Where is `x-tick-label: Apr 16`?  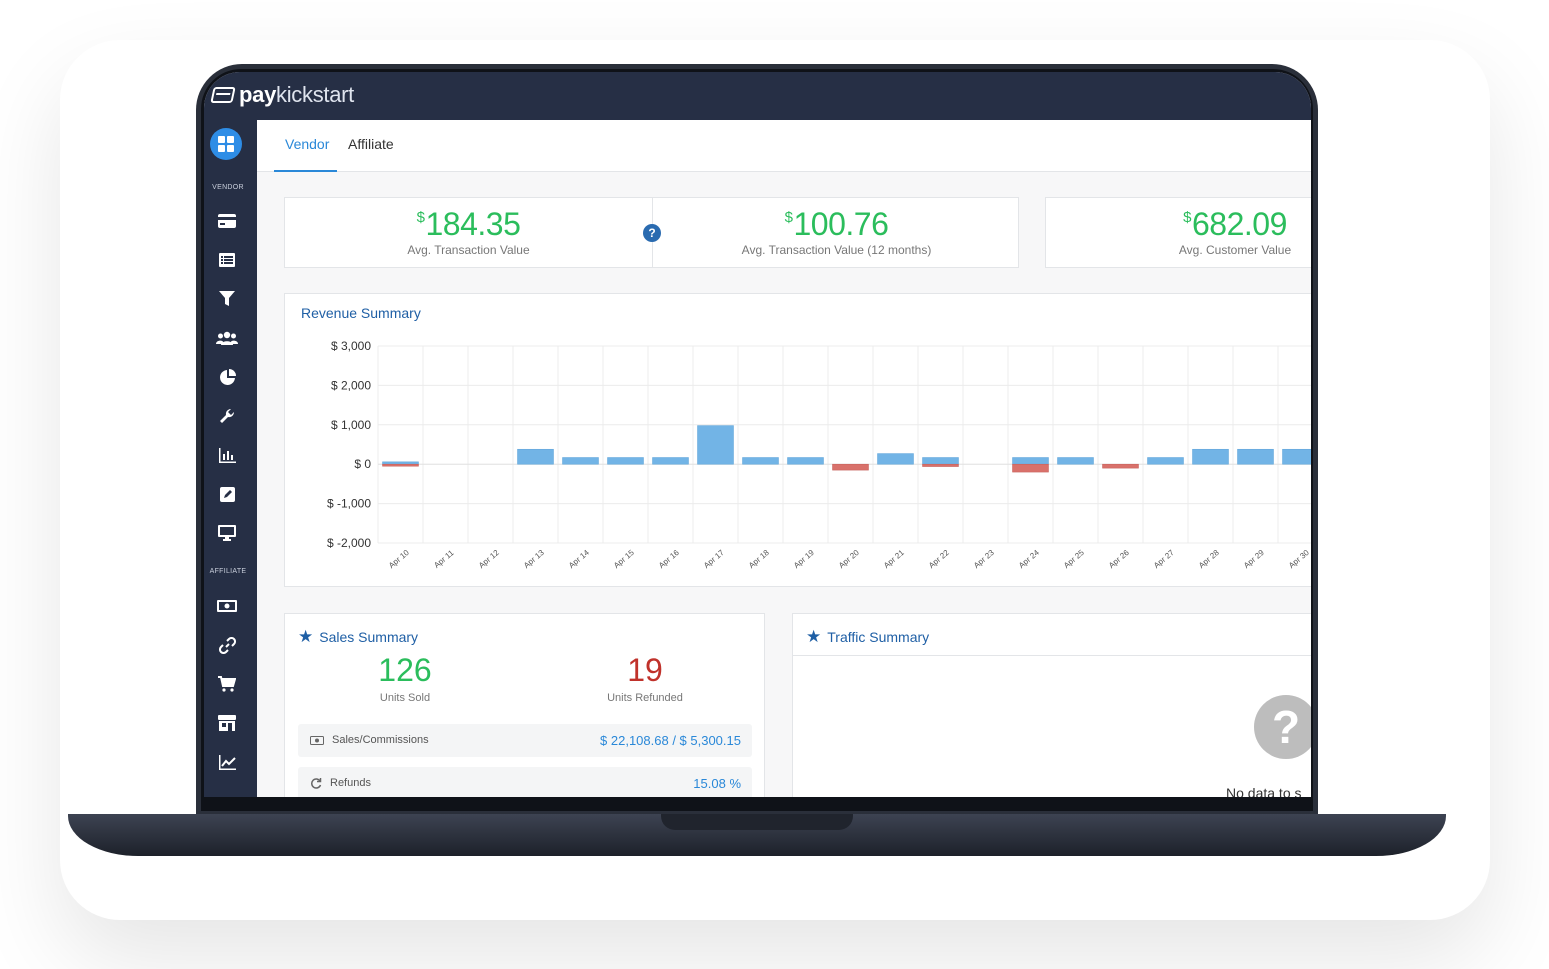
x-tick-label: Apr 16 is located at coordinates (669, 559).